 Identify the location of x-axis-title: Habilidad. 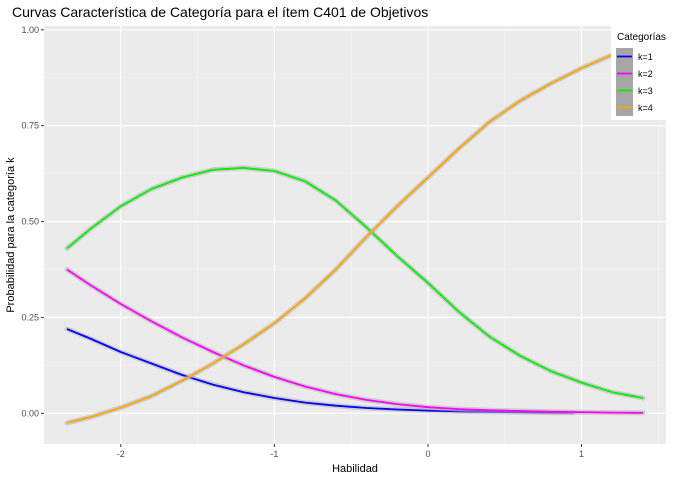
(355, 469).